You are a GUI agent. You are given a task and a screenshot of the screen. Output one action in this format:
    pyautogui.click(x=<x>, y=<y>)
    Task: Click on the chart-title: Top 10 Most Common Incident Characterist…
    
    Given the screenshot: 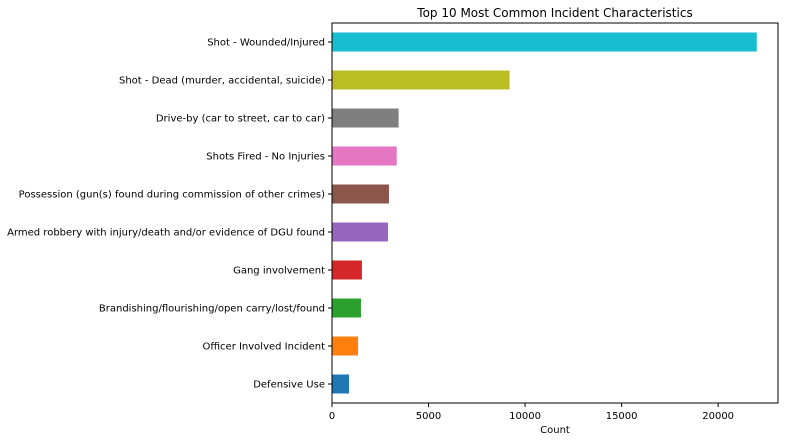 What is the action you would take?
    pyautogui.click(x=554, y=13)
    